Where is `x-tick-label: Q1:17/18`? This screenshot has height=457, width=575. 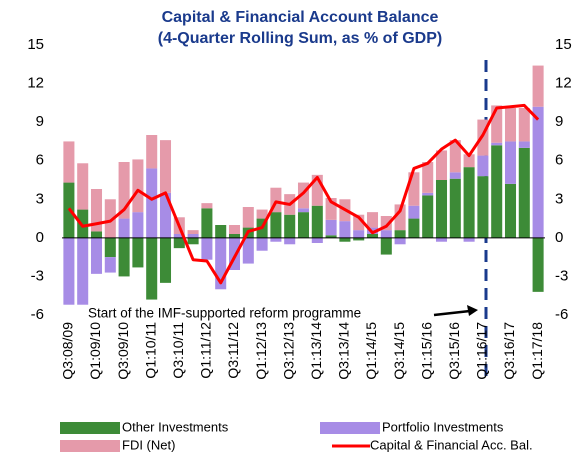 x-tick-label: Q1:17/18 is located at coordinates (537, 351).